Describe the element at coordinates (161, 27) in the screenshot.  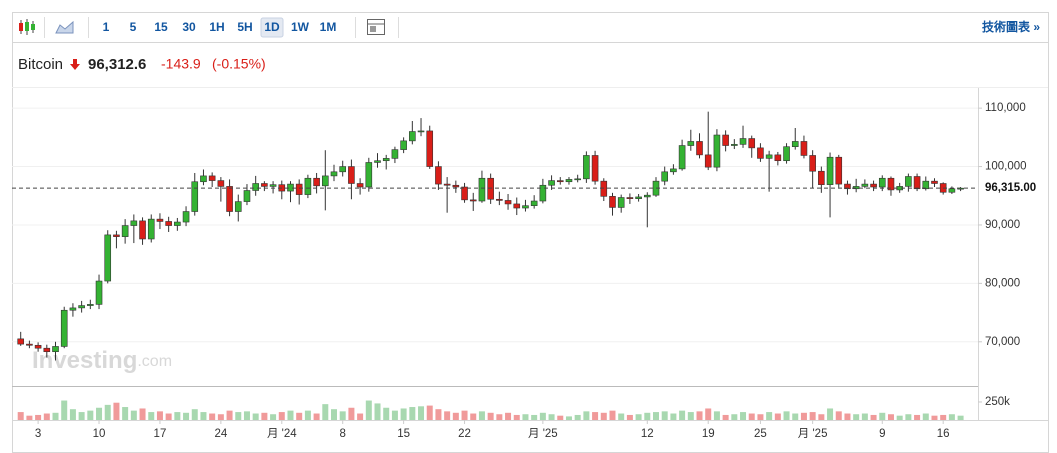
I see `interval-button: 15` at that location.